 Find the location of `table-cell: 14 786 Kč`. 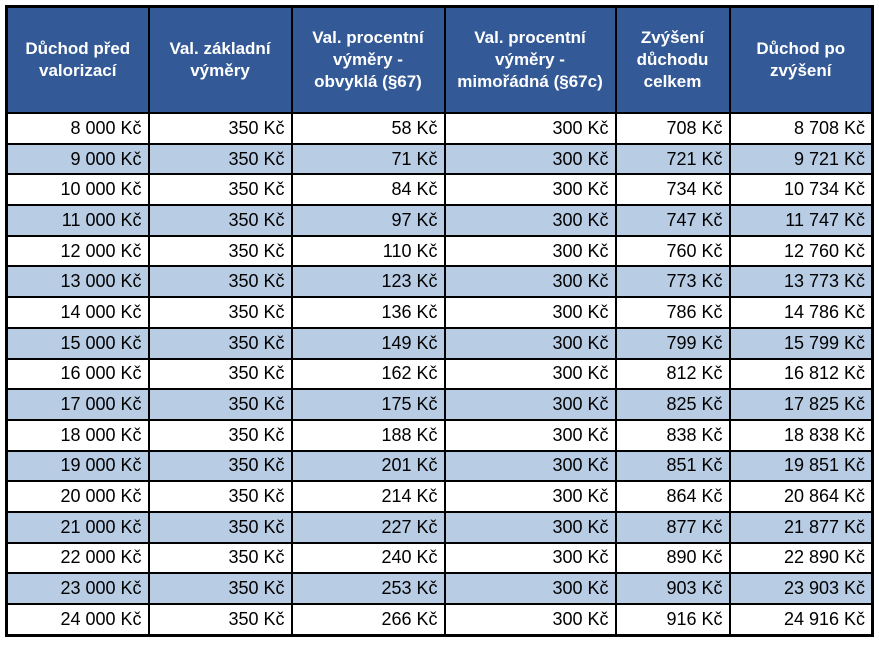

table-cell: 14 786 Kč is located at coordinates (801, 312).